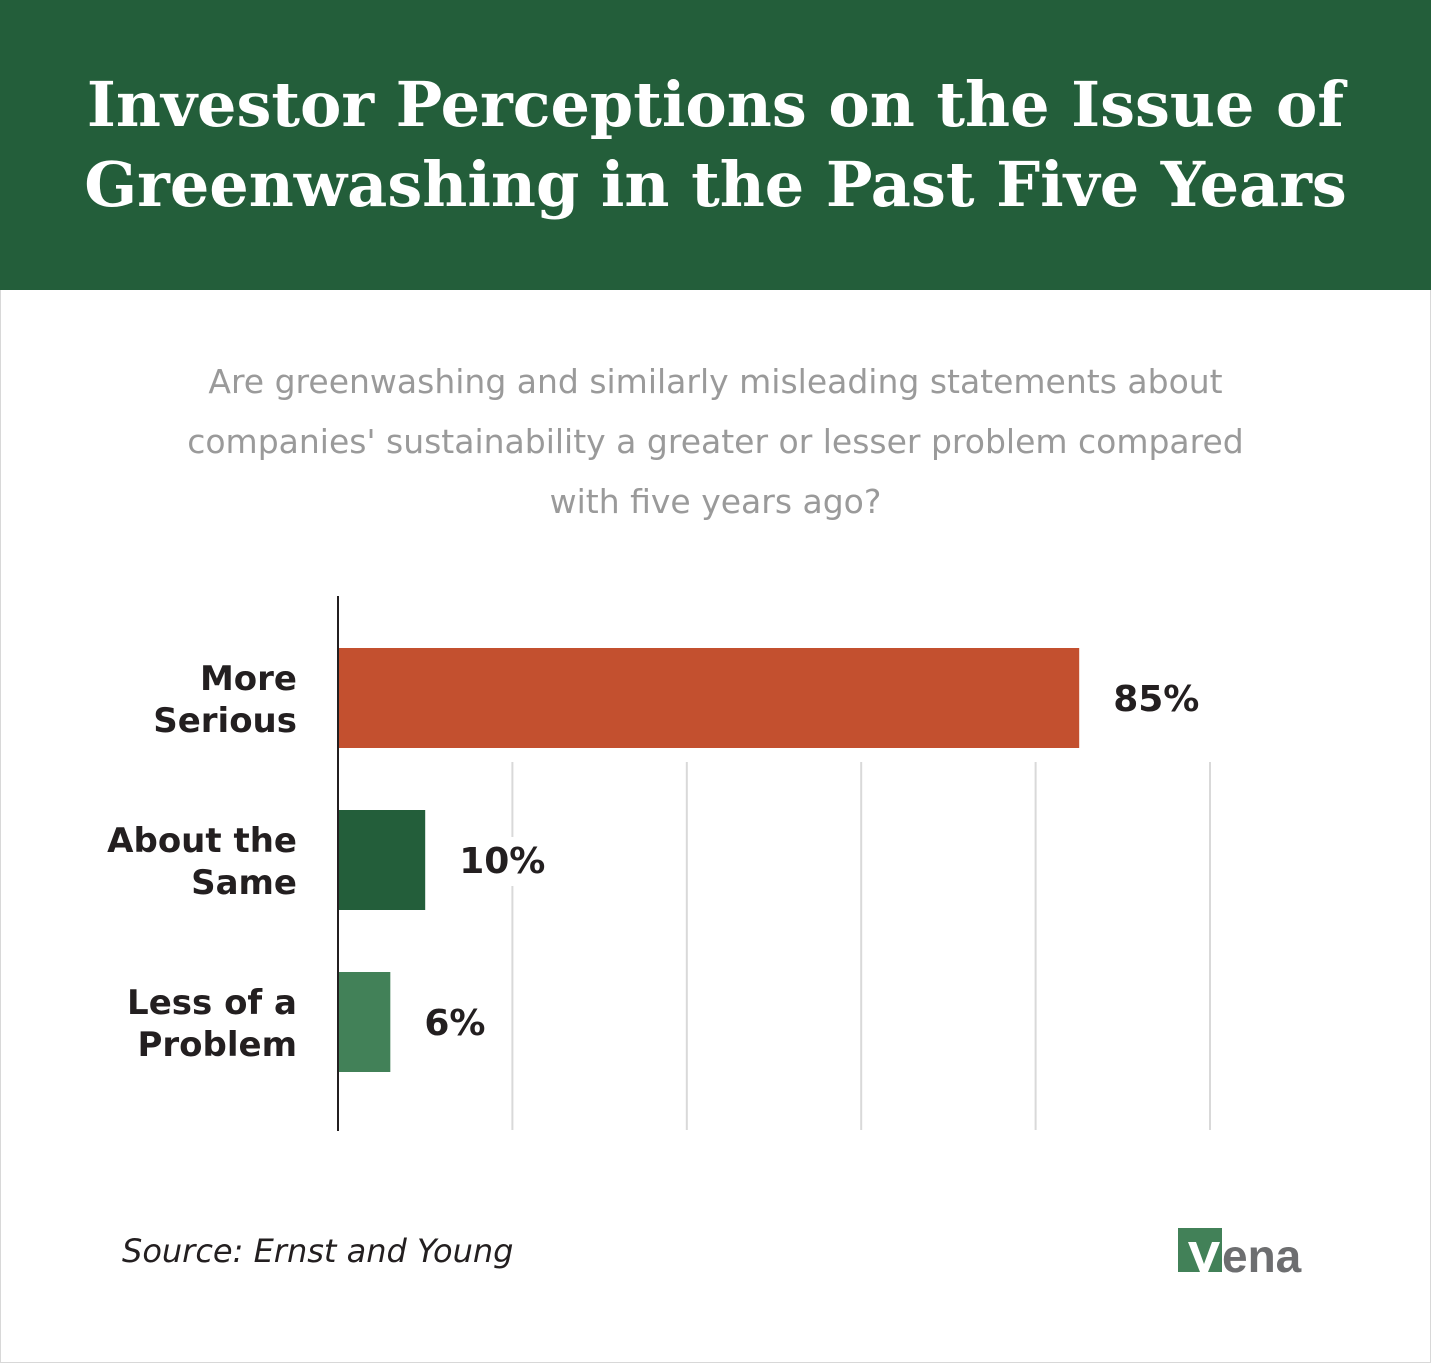 The height and width of the screenshot is (1363, 1431). What do you see at coordinates (318, 1251) in the screenshot?
I see `source-note: Source: Ernst and Young` at bounding box center [318, 1251].